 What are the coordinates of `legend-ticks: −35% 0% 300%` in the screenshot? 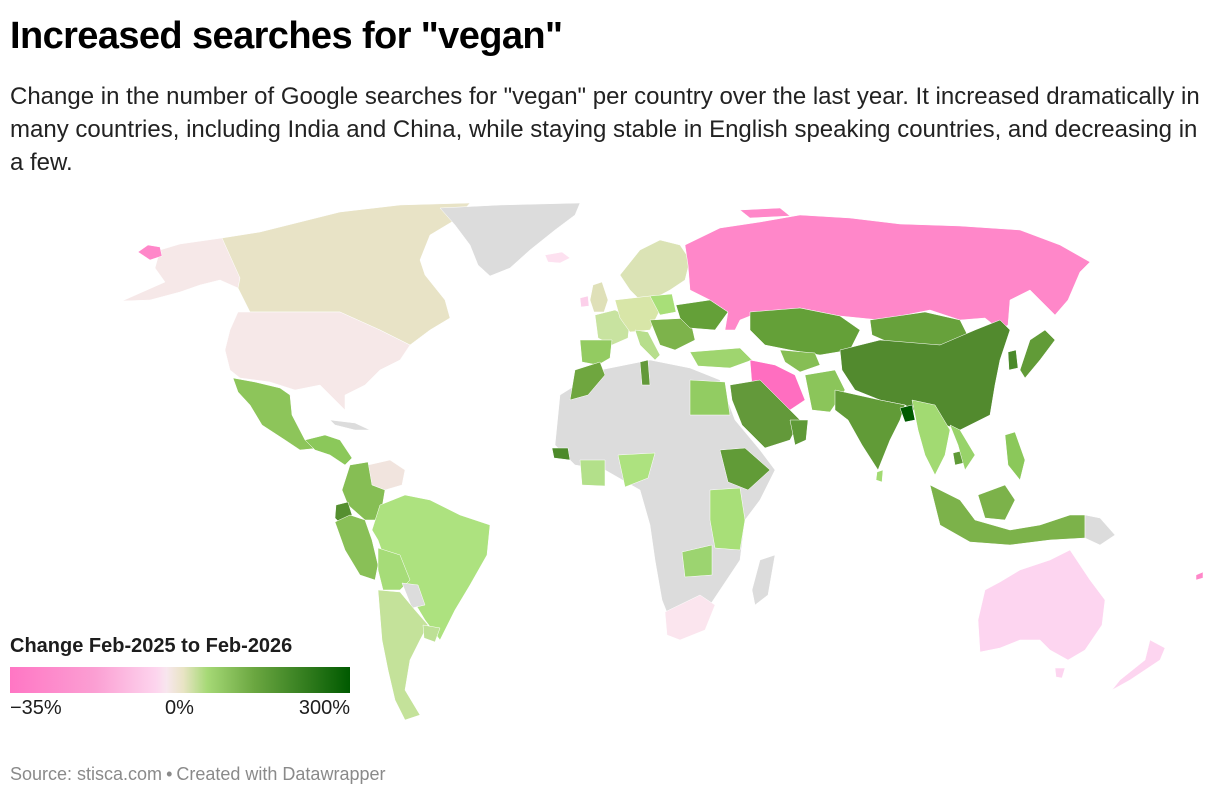 It's located at (180, 711).